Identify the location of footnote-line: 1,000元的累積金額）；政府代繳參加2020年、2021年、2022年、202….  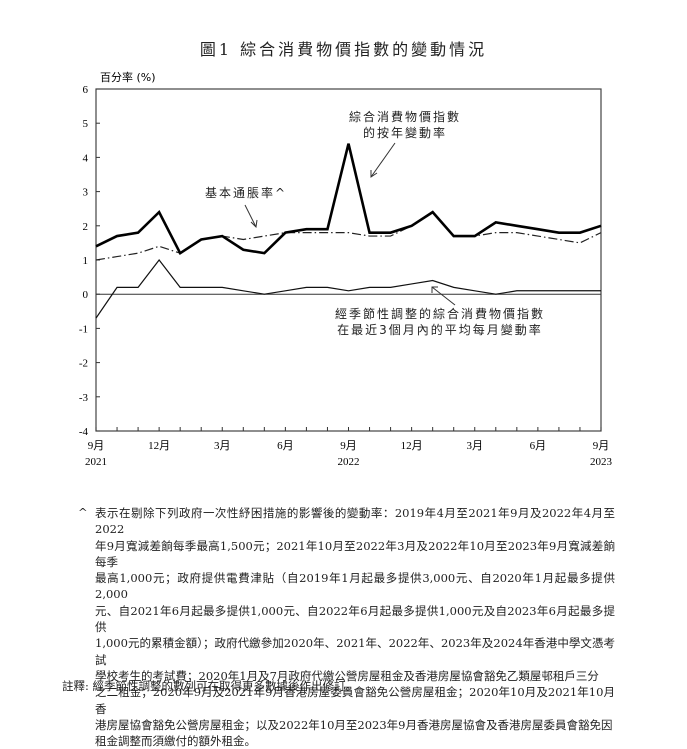
(355, 651).